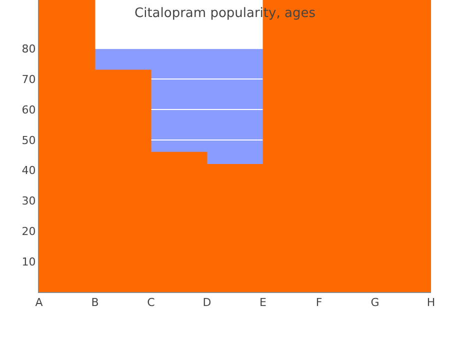  What do you see at coordinates (375, 303) in the screenshot?
I see `x-tick-label: G` at bounding box center [375, 303].